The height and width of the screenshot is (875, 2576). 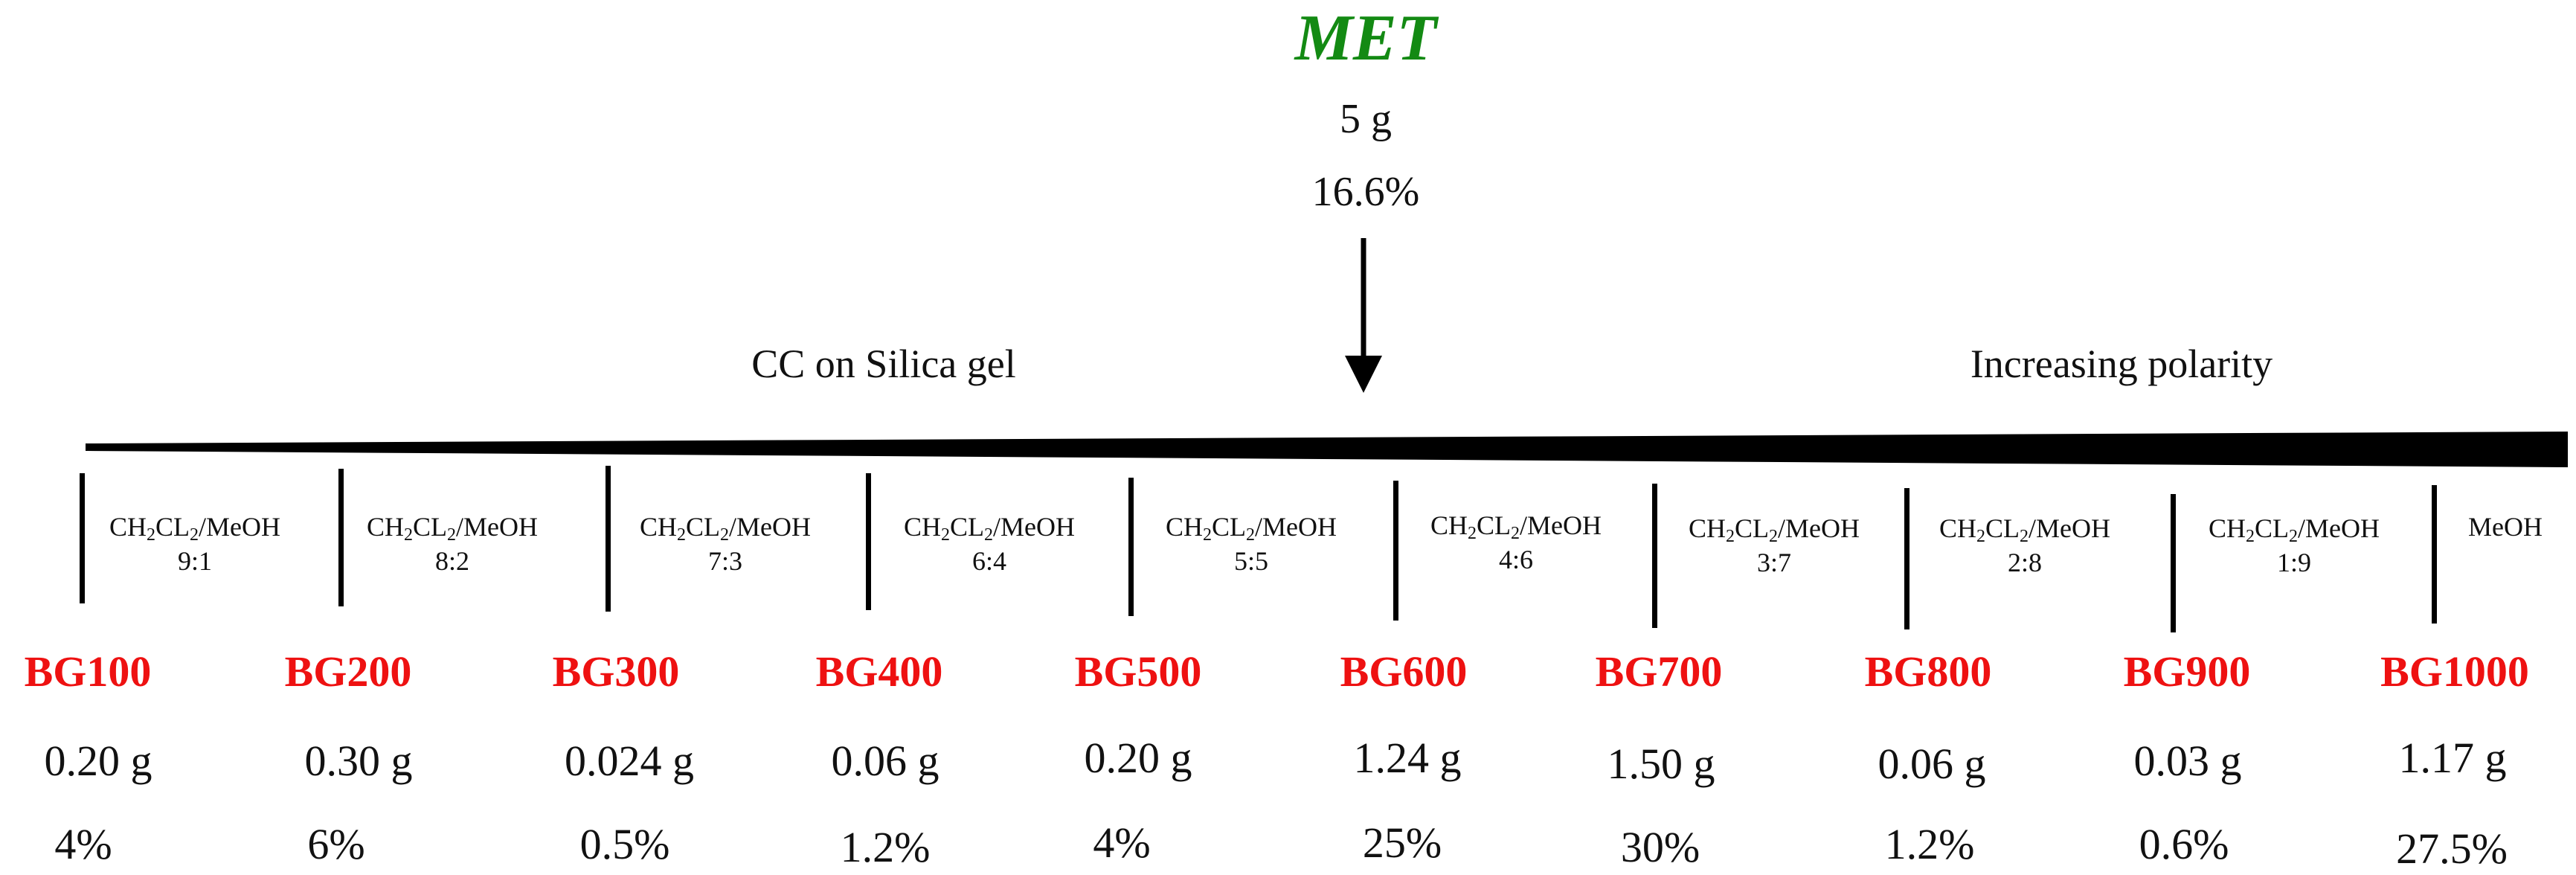 What do you see at coordinates (88, 672) in the screenshot?
I see `fraction-code: BG100` at bounding box center [88, 672].